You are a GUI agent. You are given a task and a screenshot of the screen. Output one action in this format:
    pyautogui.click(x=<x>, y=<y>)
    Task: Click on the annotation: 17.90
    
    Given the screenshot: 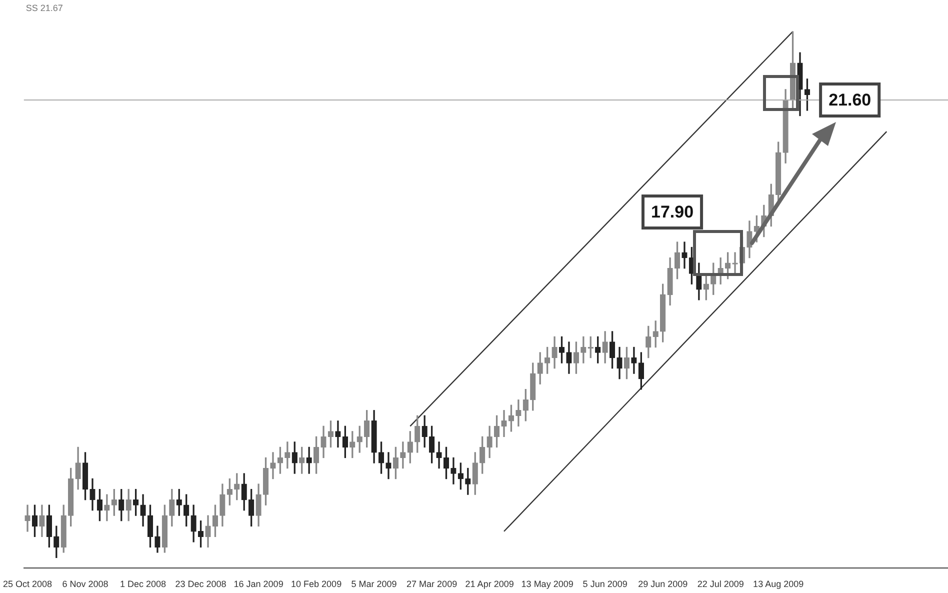 What is the action you would take?
    pyautogui.click(x=672, y=212)
    